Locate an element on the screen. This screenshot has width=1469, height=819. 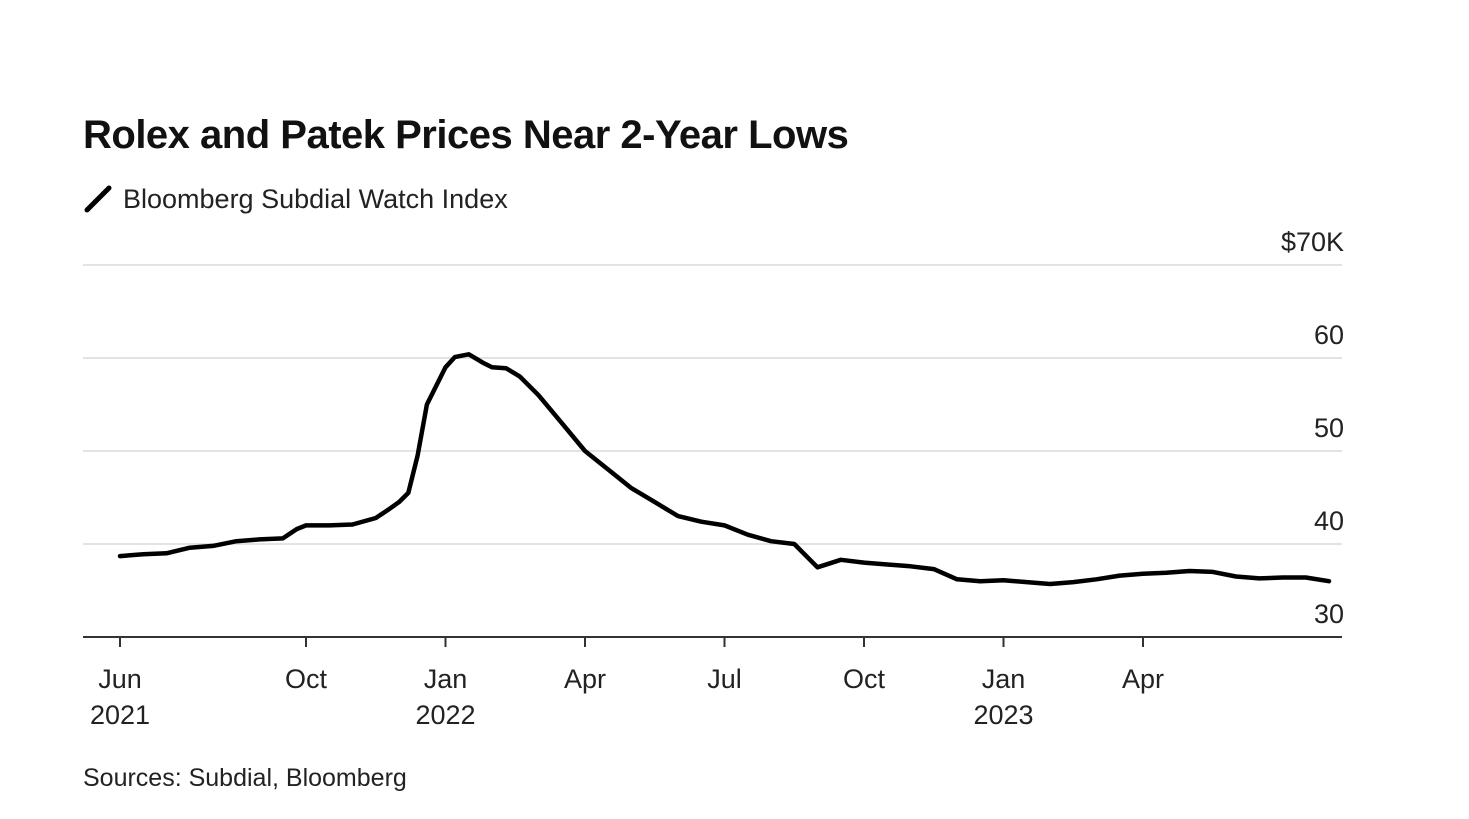
x-tick-month-5: Oct is located at coordinates (864, 679).